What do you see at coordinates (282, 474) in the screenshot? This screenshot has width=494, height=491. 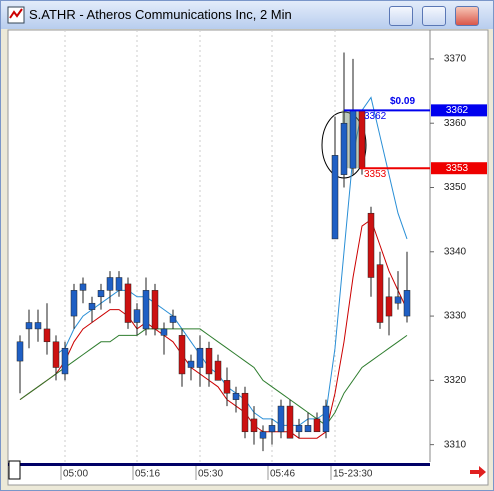 I see `x-tick-label: 05:46` at bounding box center [282, 474].